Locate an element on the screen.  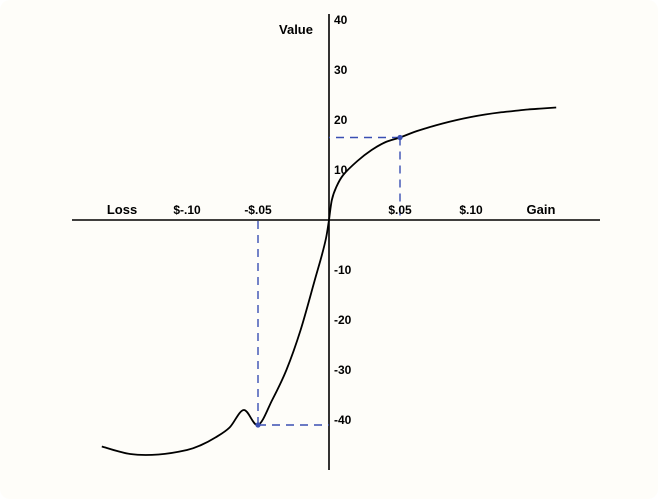
x-axis-label-loss: Loss is located at coordinates (122, 209).